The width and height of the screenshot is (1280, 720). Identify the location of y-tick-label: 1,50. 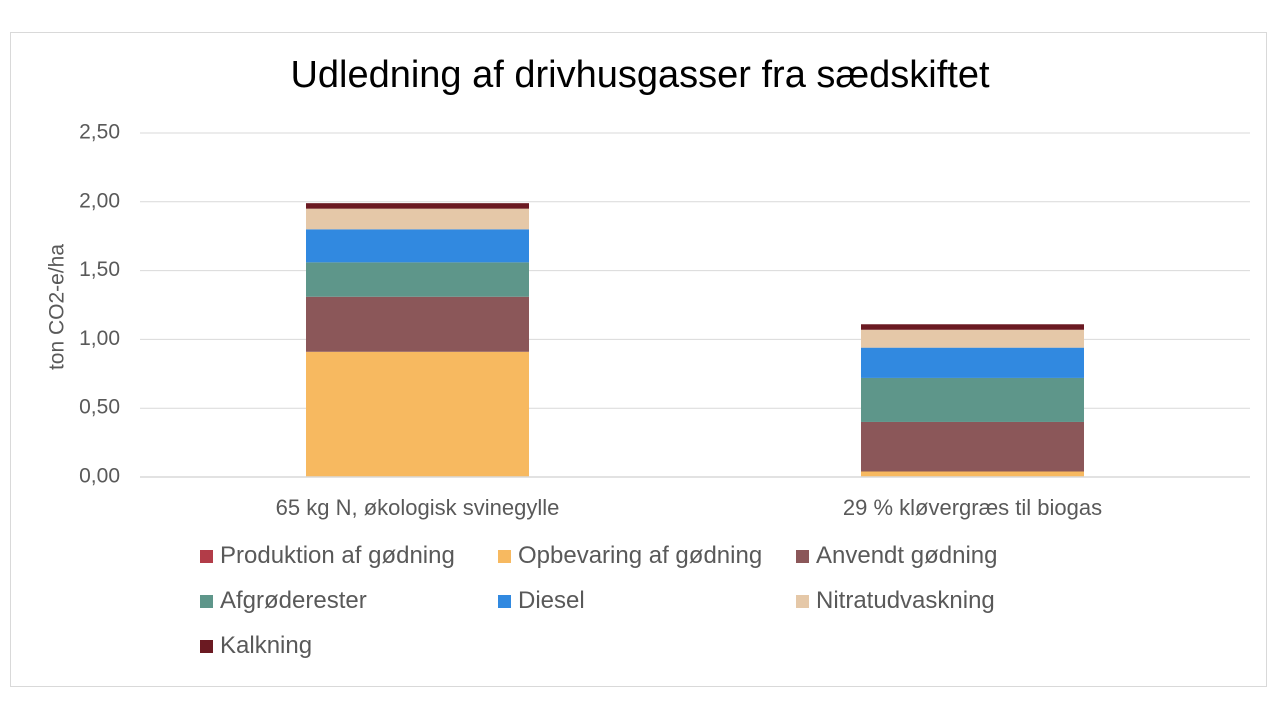
(99, 269).